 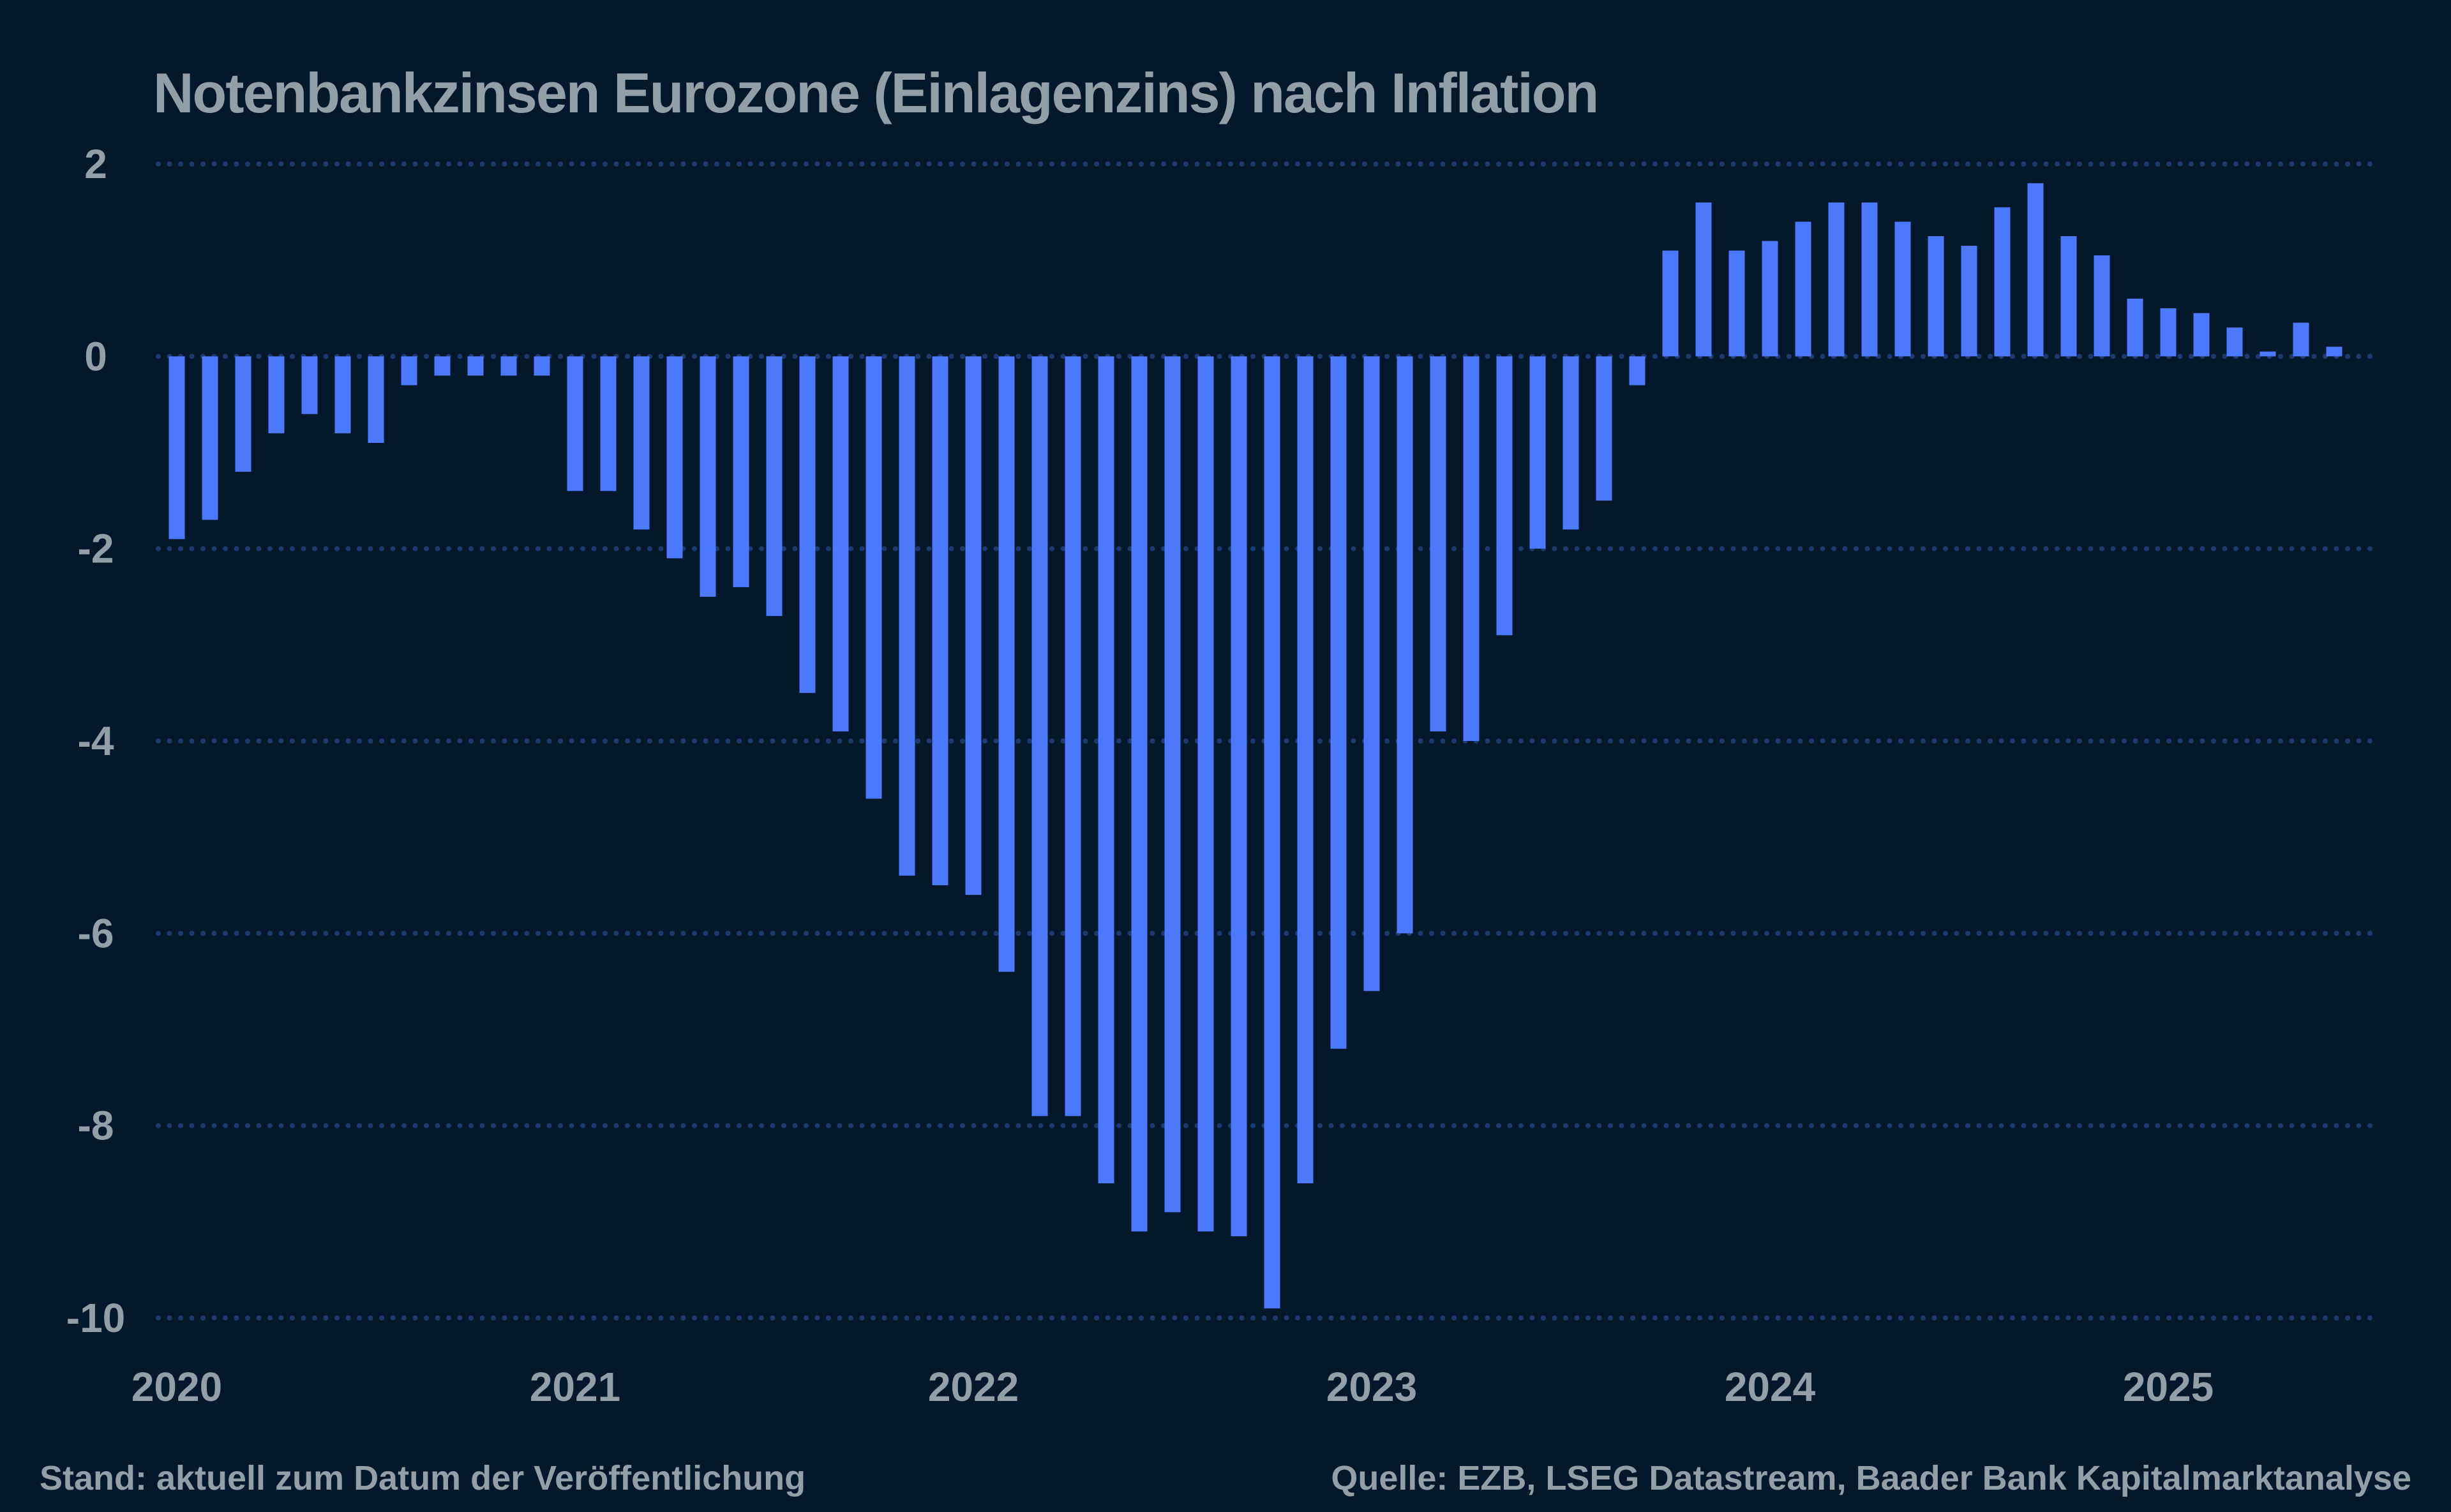 What do you see at coordinates (96, 164) in the screenshot?
I see `y-tick-label: 2` at bounding box center [96, 164].